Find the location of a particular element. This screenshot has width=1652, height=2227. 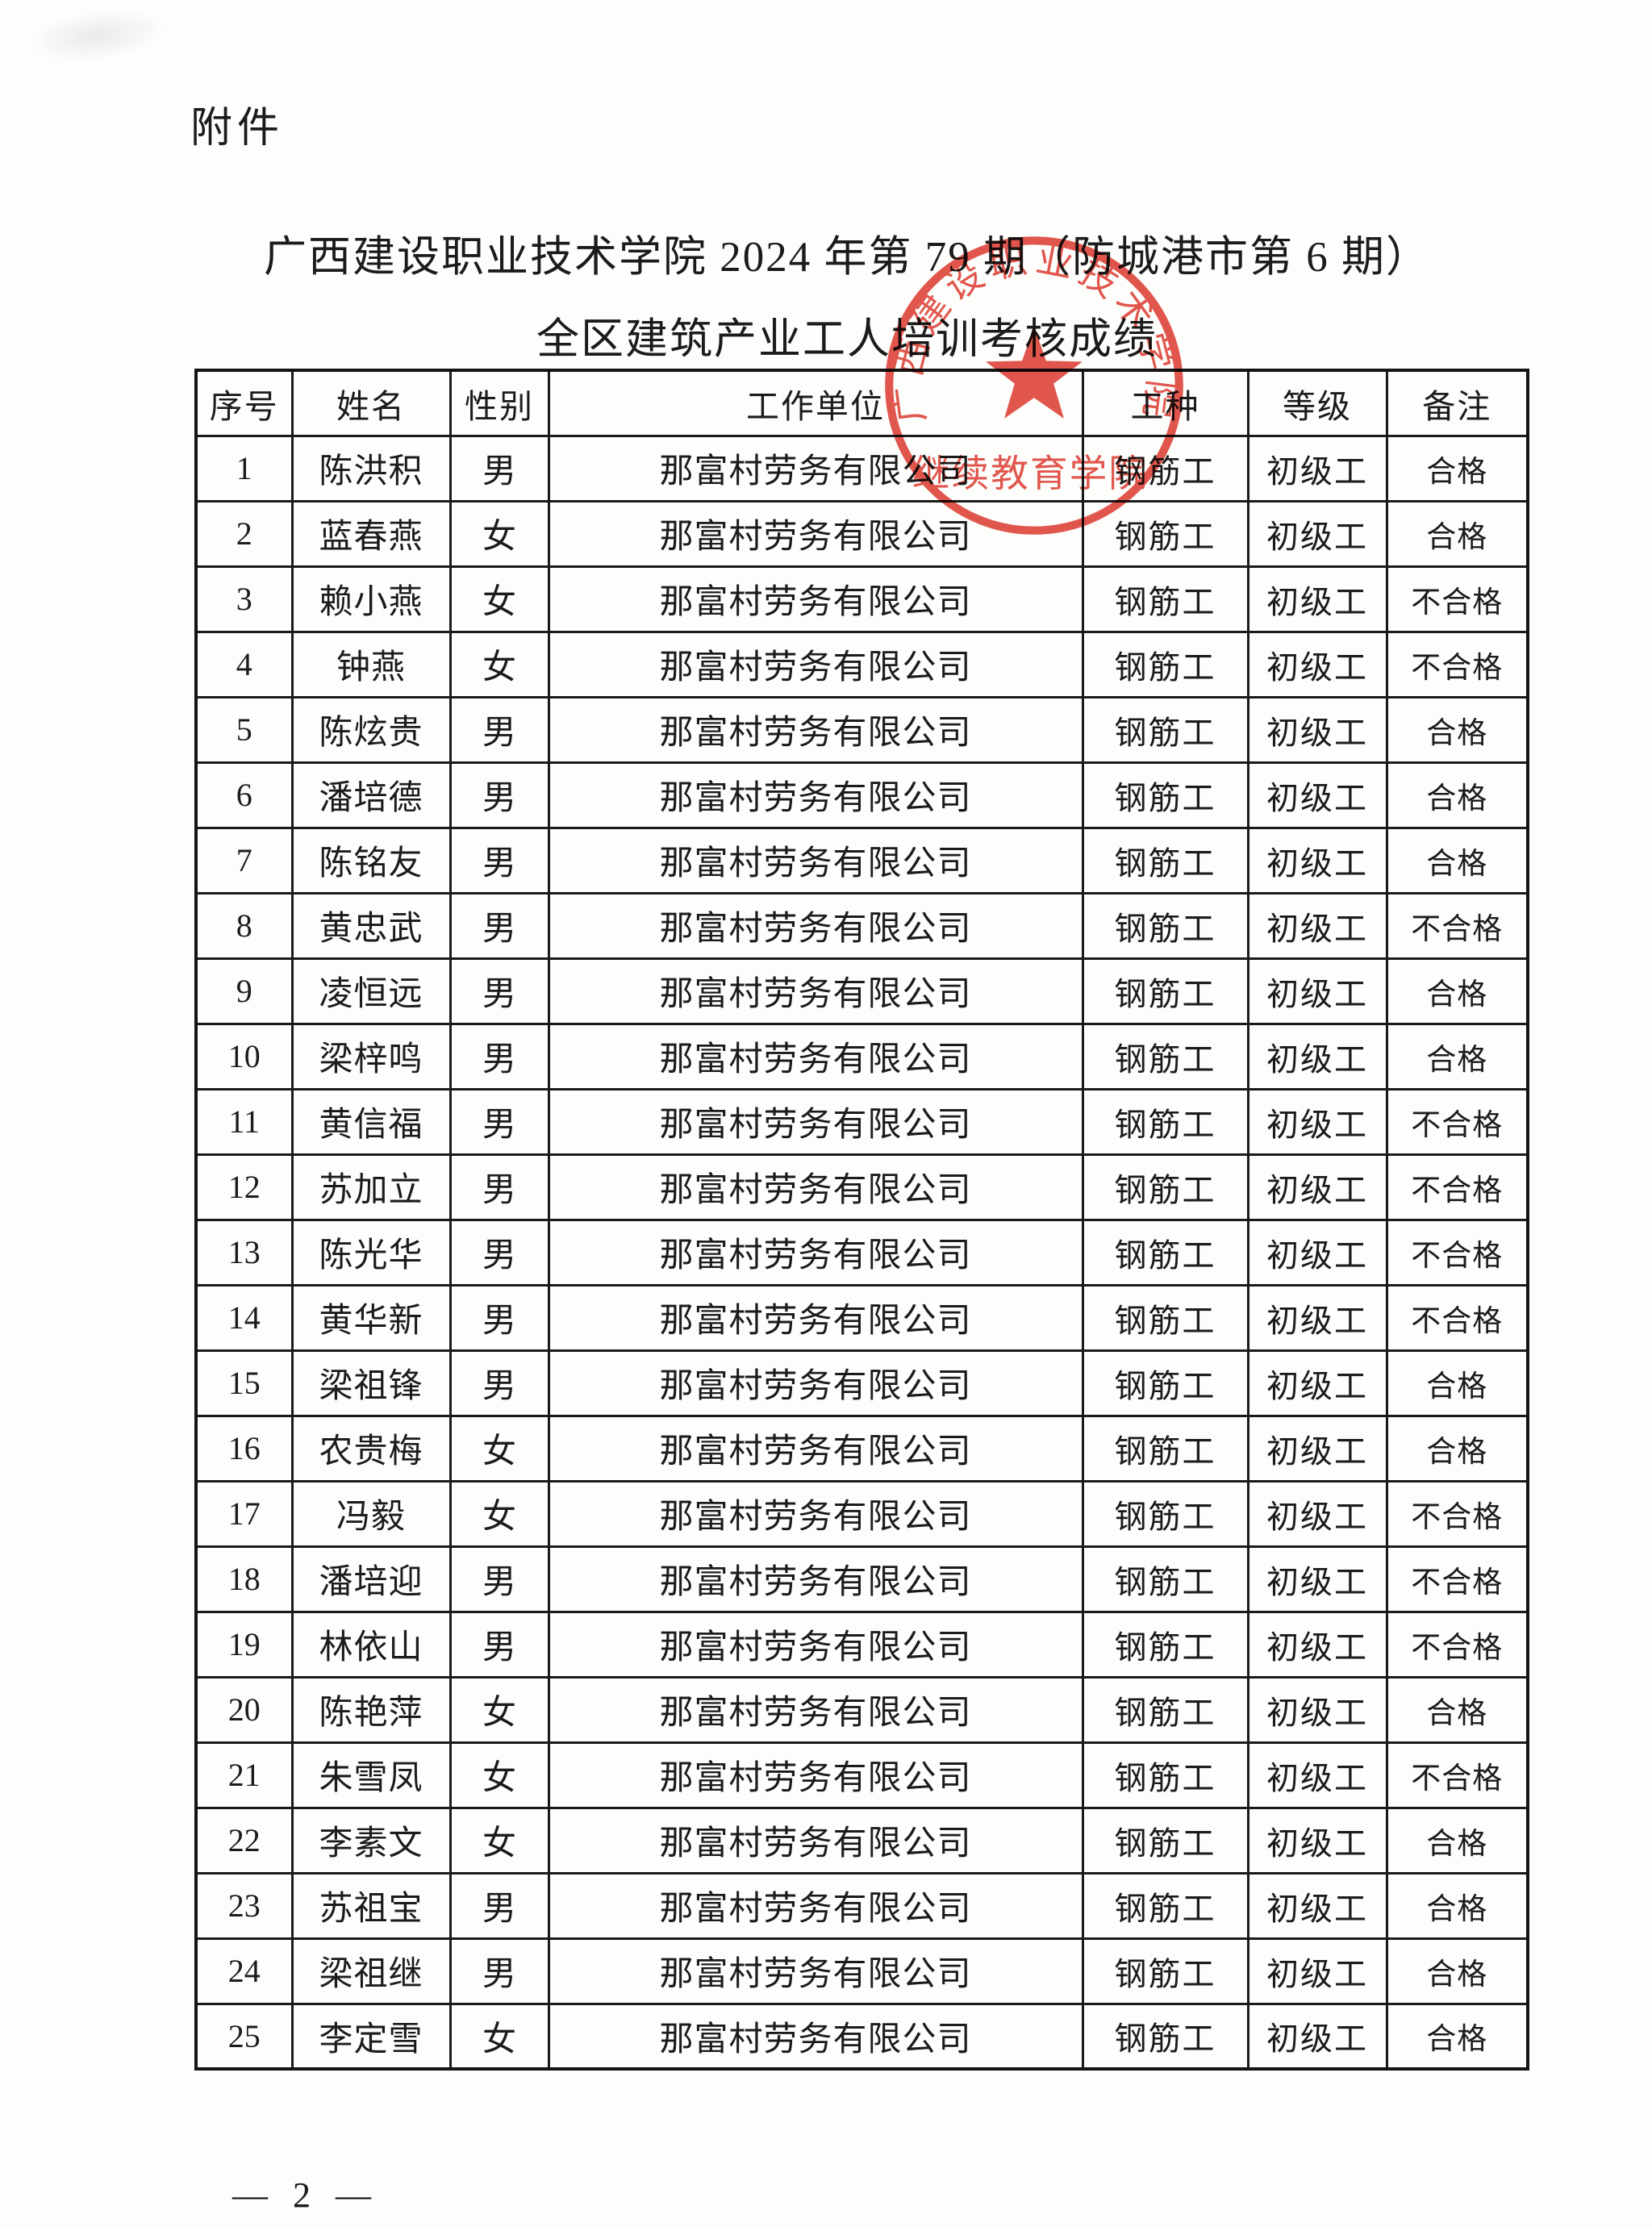

cell-name: 苏祖宝 is located at coordinates (371, 1905).